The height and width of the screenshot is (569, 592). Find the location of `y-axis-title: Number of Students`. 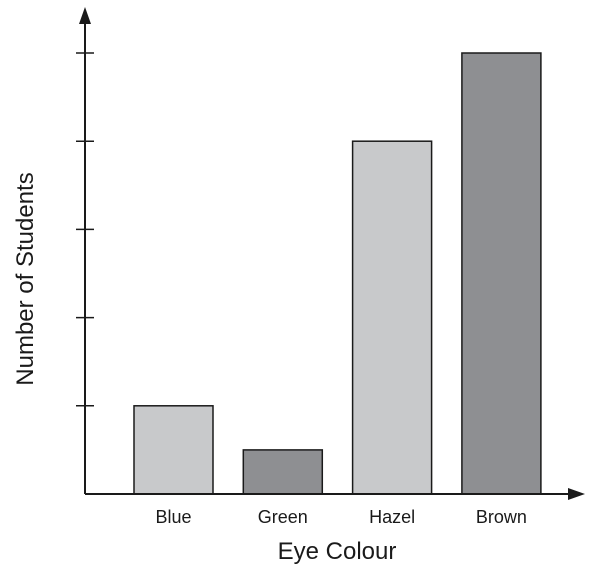

y-axis-title: Number of Students is located at coordinates (25, 278).